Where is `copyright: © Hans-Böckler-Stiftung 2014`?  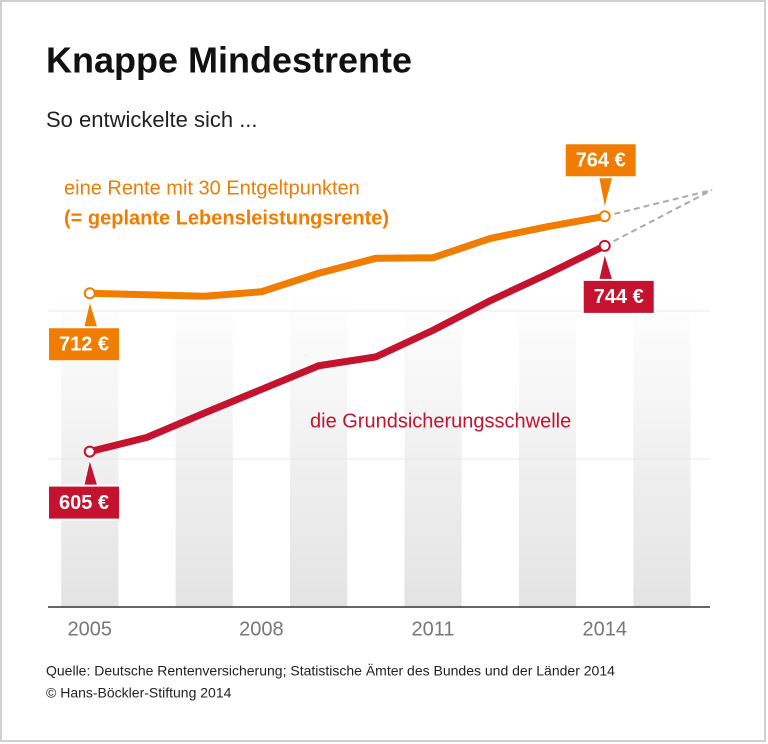 copyright: © Hans-Böckler-Stiftung 2014 is located at coordinates (139, 693).